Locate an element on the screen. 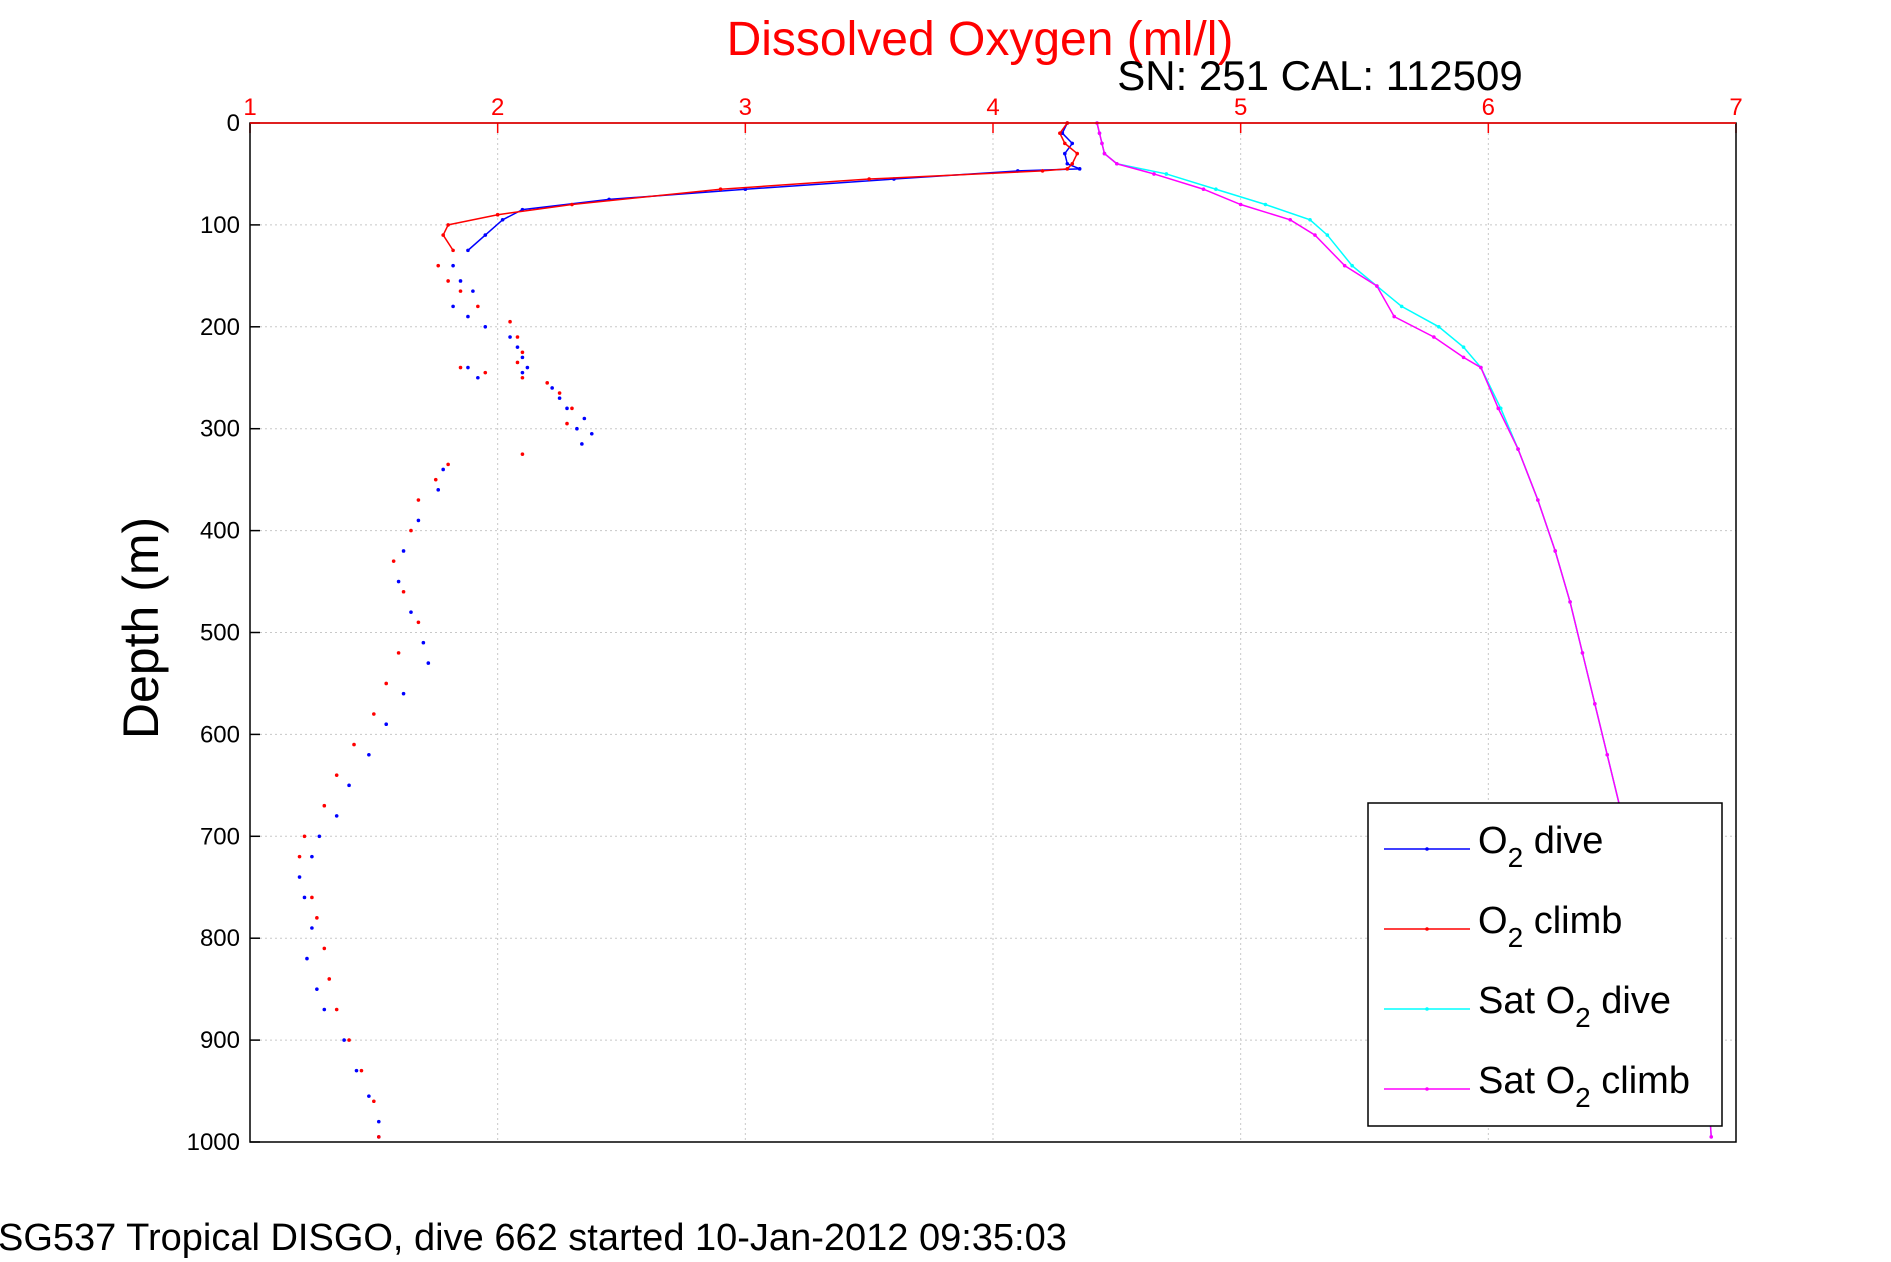 This screenshot has height=1262, width=1891. y-tick-label: 100 is located at coordinates (220, 225).